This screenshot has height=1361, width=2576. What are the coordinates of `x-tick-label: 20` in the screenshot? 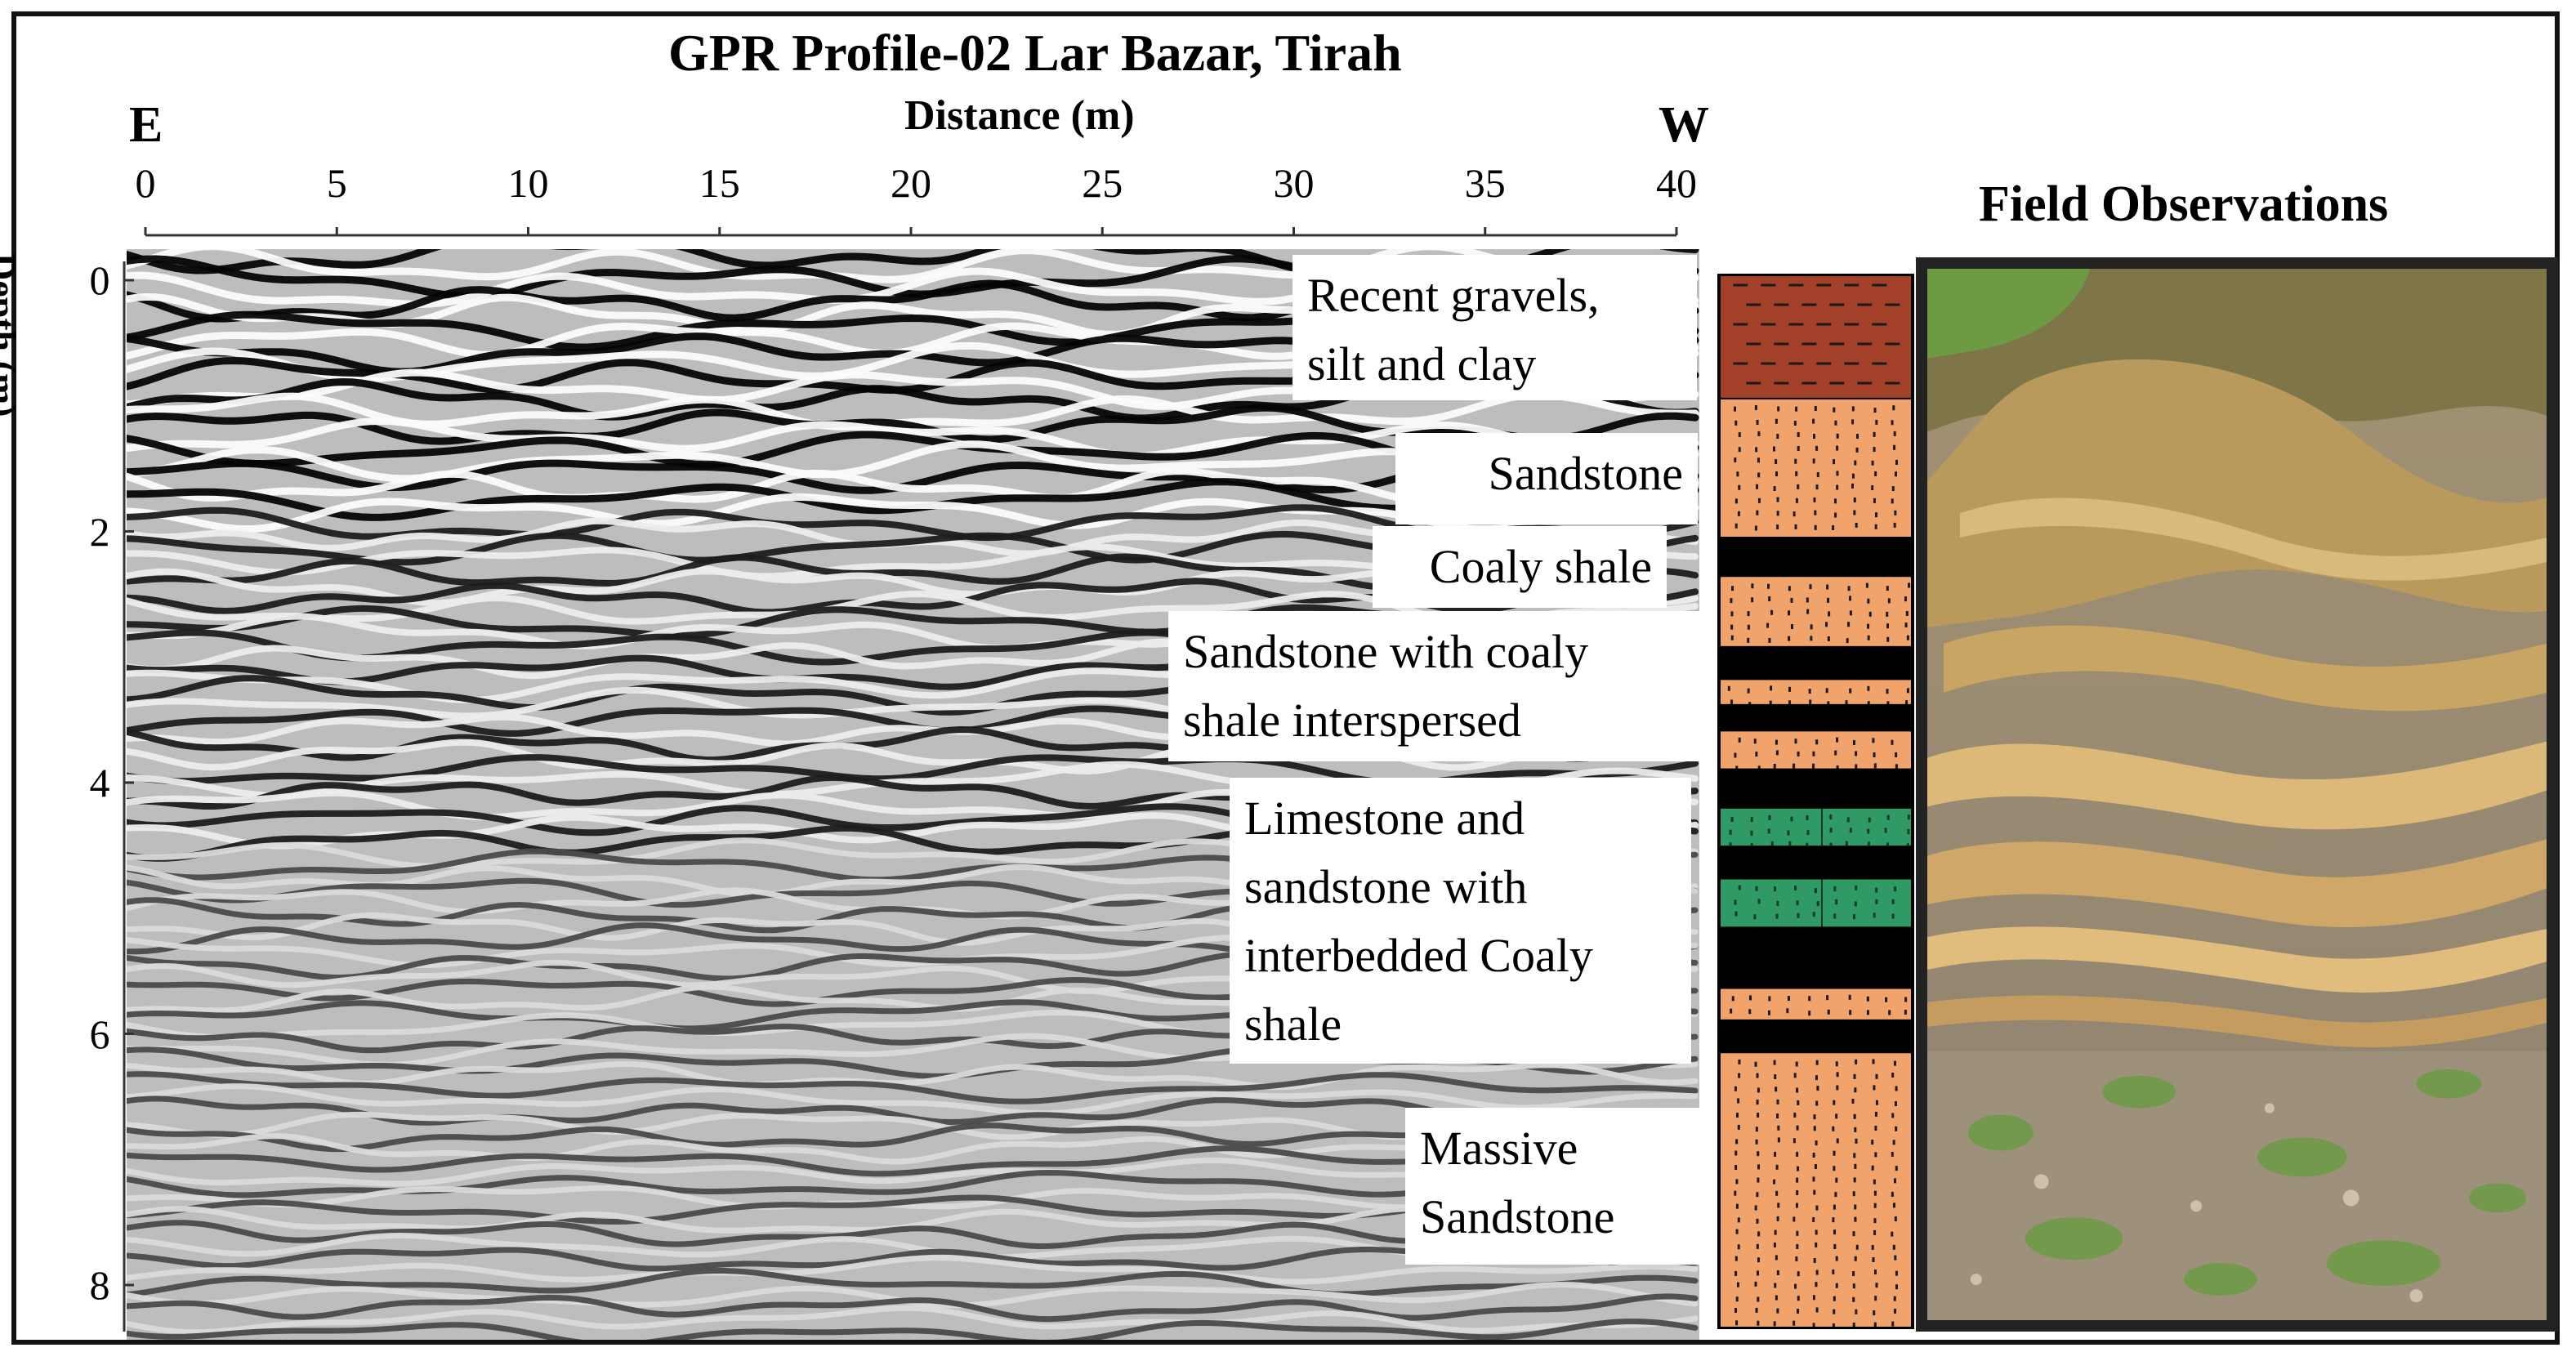 It's located at (911, 183).